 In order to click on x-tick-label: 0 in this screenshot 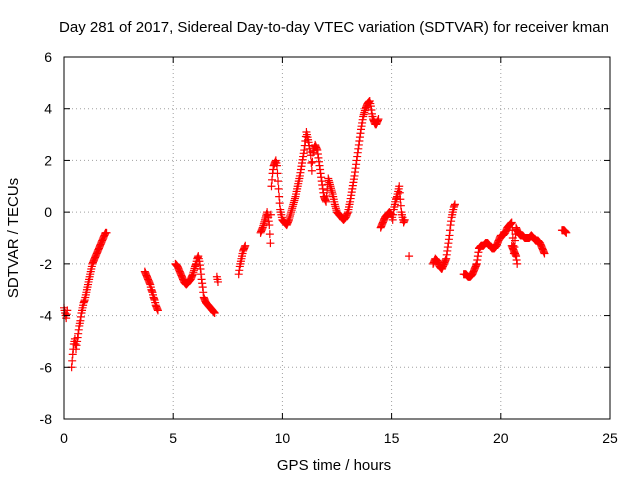, I will do `click(64, 438)`.